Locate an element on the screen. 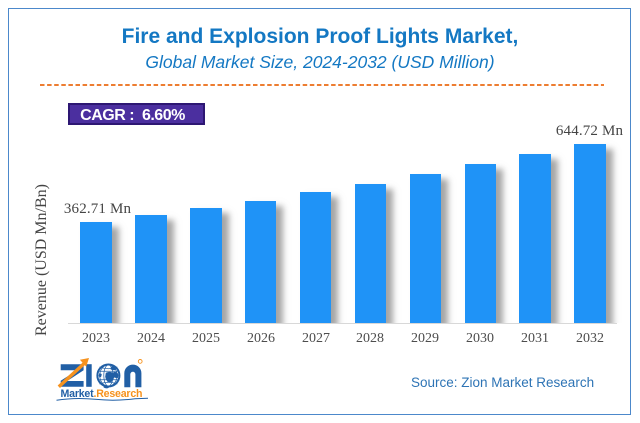 This screenshot has width=640, height=423. svg-text: Market.Research is located at coordinates (102, 394).